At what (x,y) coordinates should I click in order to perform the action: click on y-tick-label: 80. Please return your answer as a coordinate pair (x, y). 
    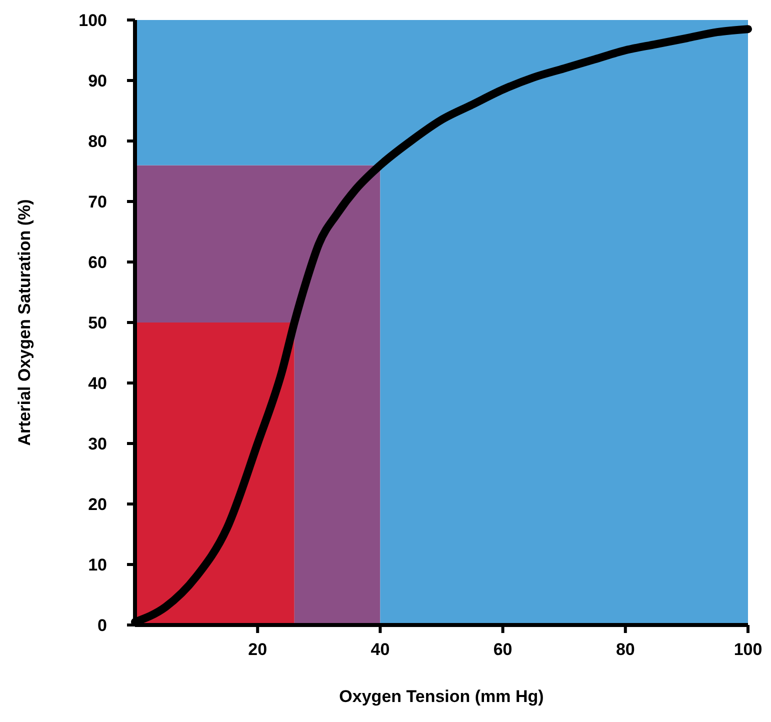
    Looking at the image, I should click on (97, 141).